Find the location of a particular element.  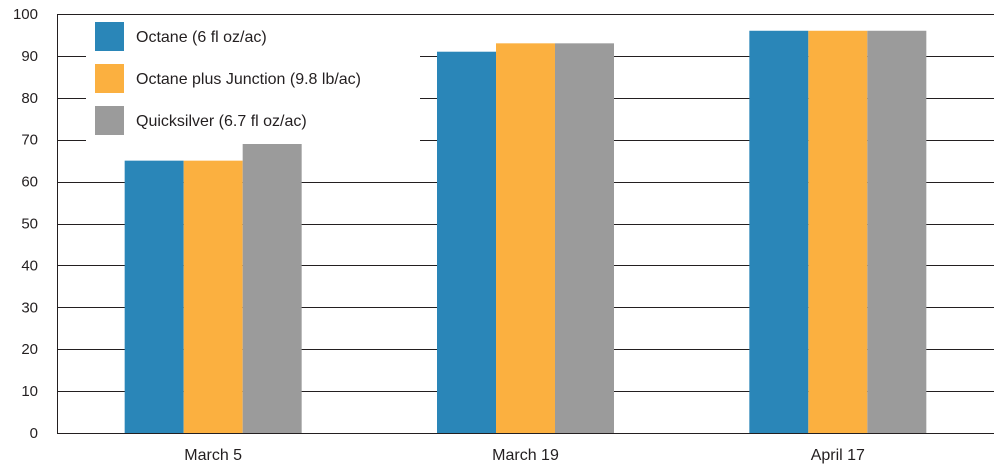

y-tick-label: 80 is located at coordinates (29, 98).